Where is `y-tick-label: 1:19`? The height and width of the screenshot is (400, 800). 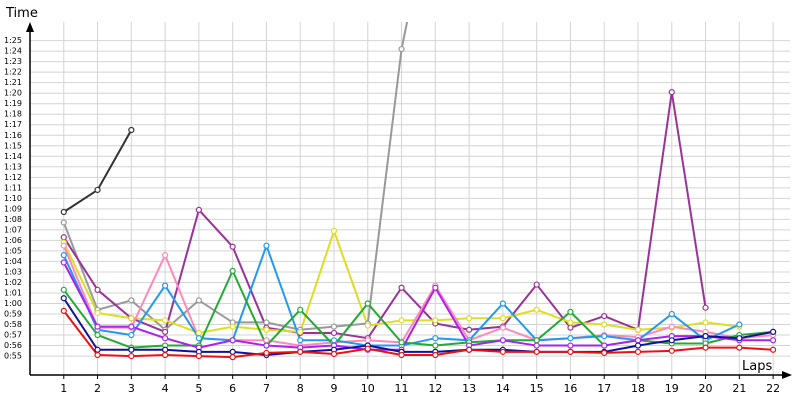
y-tick-label: 1:19 is located at coordinates (13, 103).